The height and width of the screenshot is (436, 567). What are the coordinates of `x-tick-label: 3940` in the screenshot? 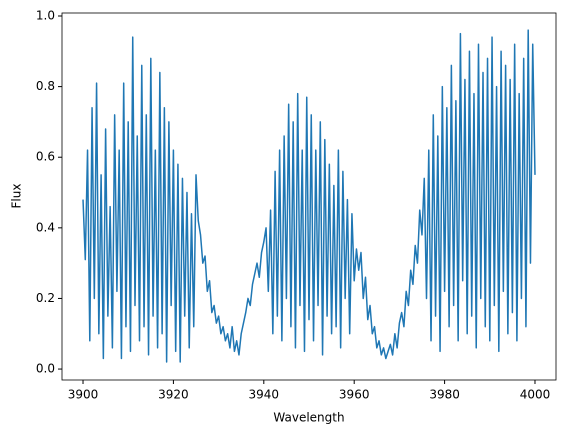 It's located at (264, 395).